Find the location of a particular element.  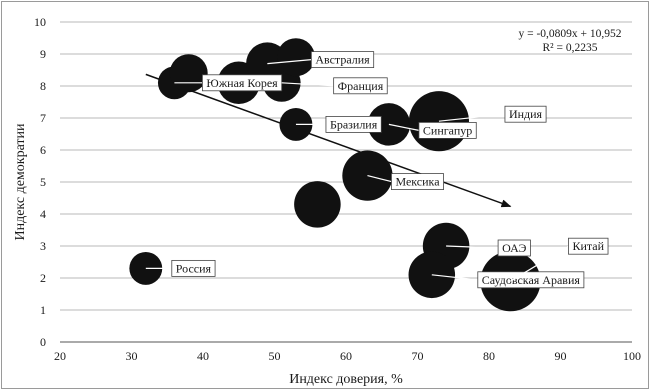

callout-label: Китай is located at coordinates (588, 246).